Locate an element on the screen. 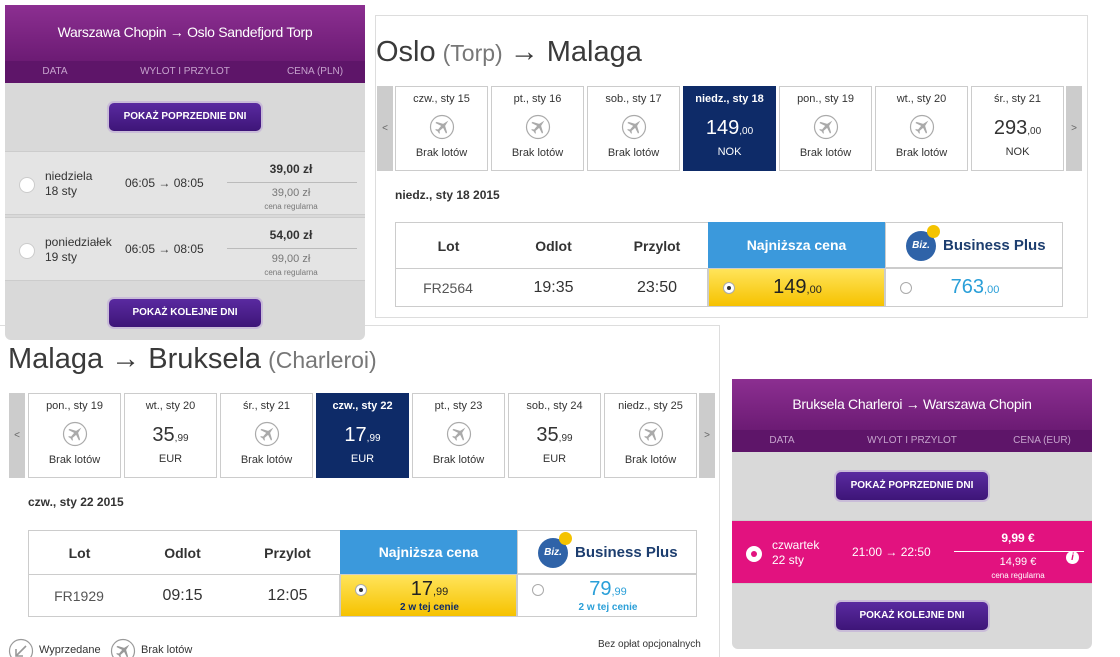  date: 19 sty is located at coordinates (61, 257).